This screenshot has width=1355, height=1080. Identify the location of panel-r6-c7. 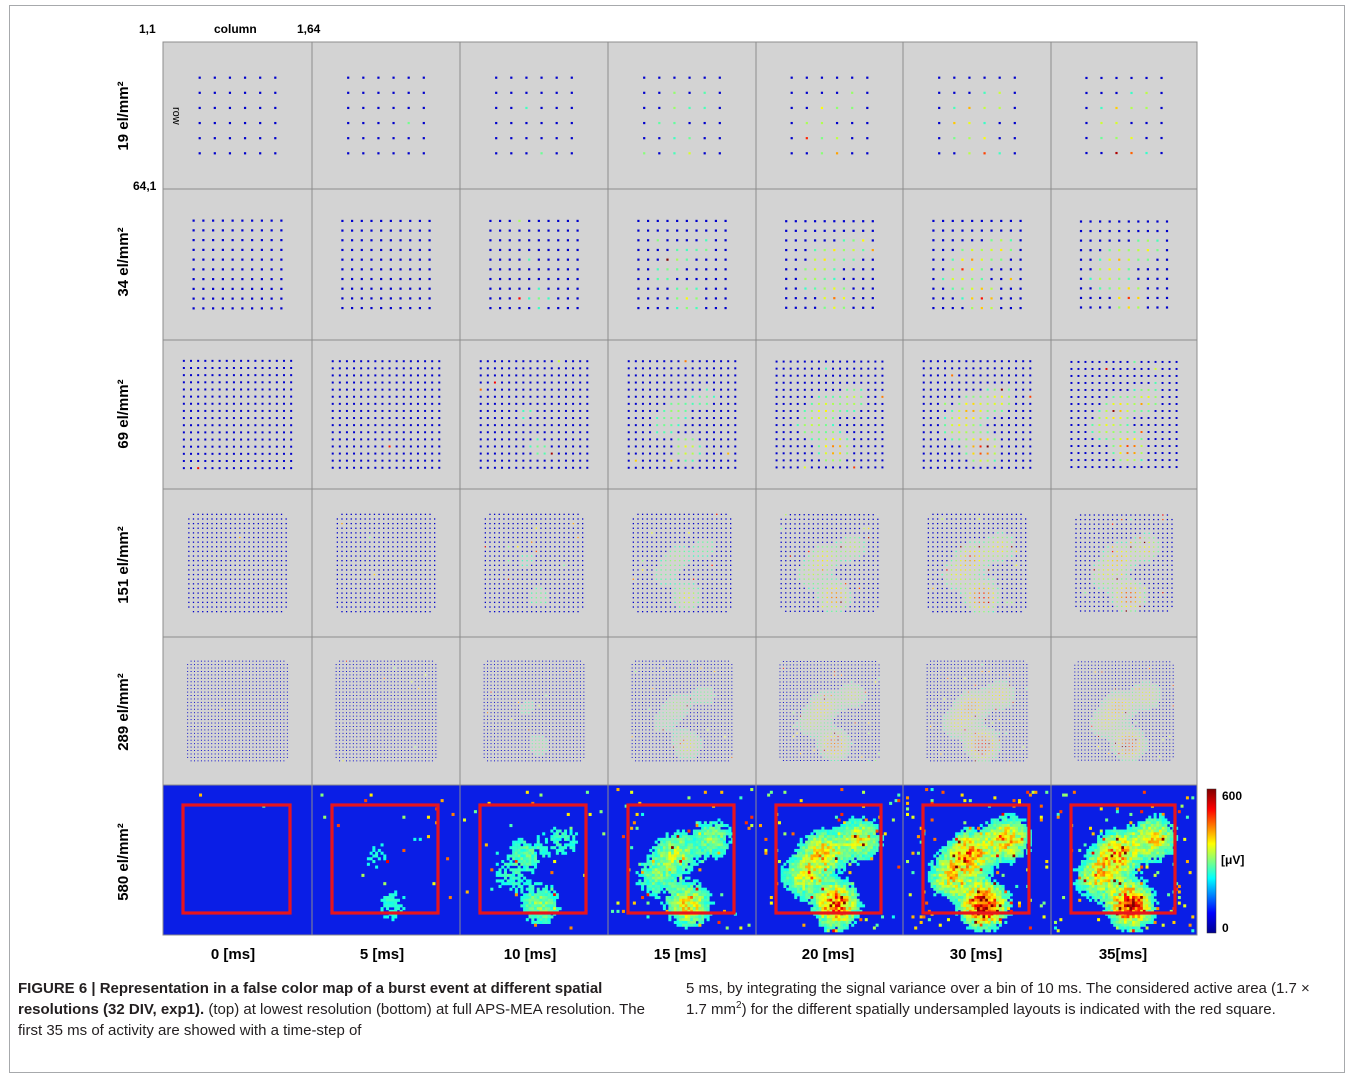
(1124, 860).